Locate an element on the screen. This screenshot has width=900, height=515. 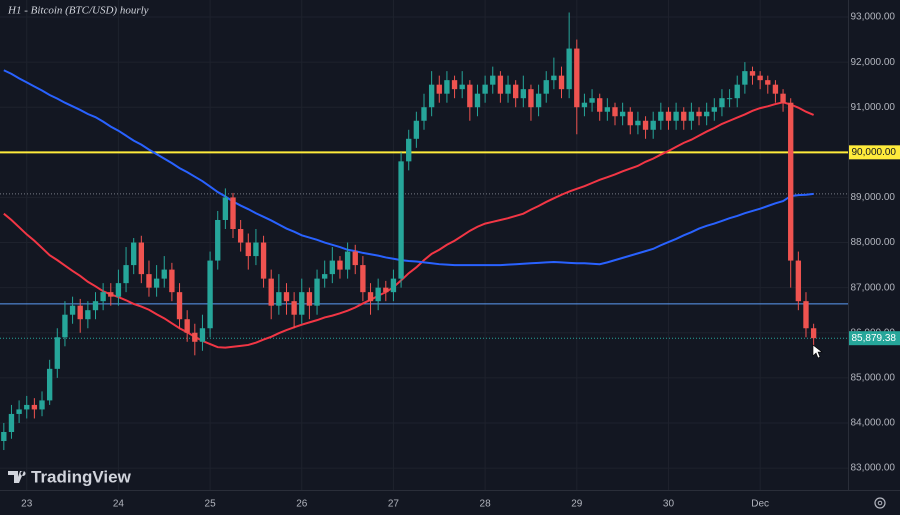
last-price-label: 85,879.38 is located at coordinates (874, 338).